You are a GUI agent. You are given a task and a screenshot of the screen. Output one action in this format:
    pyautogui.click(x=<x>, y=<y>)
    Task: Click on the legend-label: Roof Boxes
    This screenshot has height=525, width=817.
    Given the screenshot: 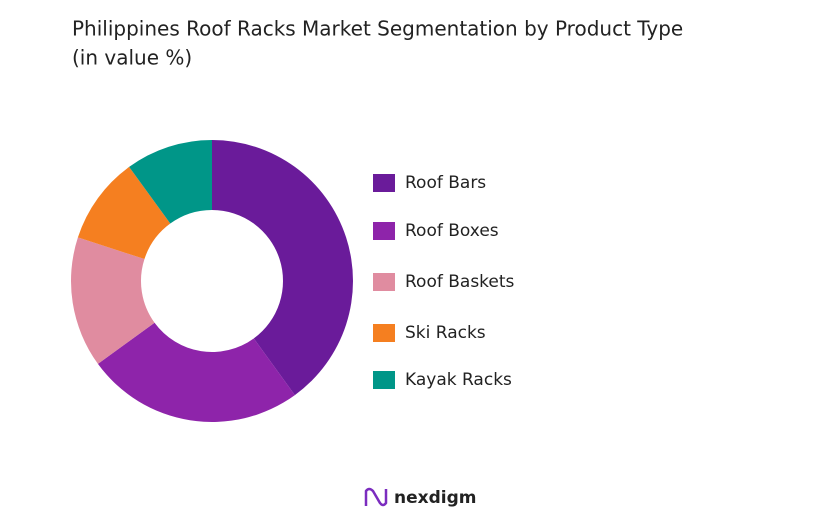 What is the action you would take?
    pyautogui.click(x=452, y=231)
    